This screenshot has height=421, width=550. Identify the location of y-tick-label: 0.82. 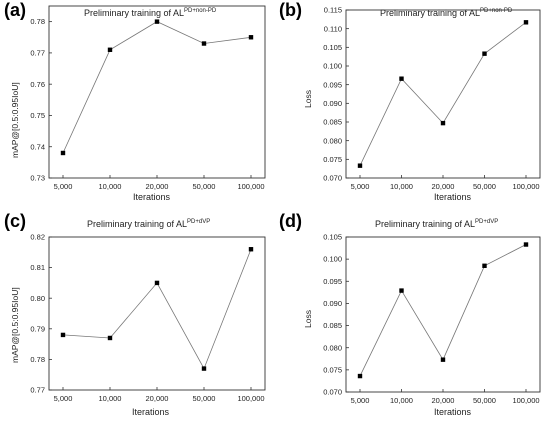
(37, 237).